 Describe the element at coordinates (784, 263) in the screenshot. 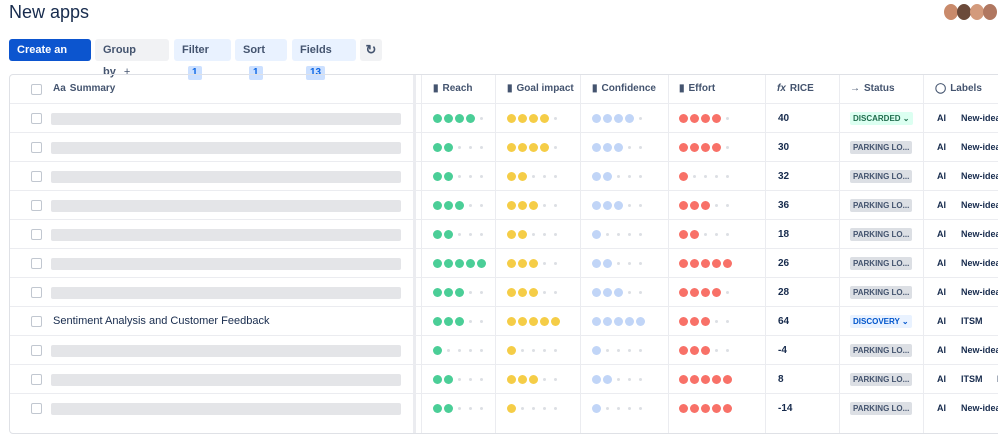

I see `rice-value: 26` at that location.